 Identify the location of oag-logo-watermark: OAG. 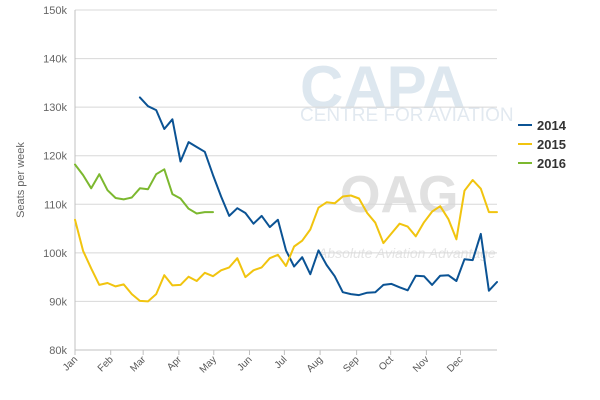
(399, 195).